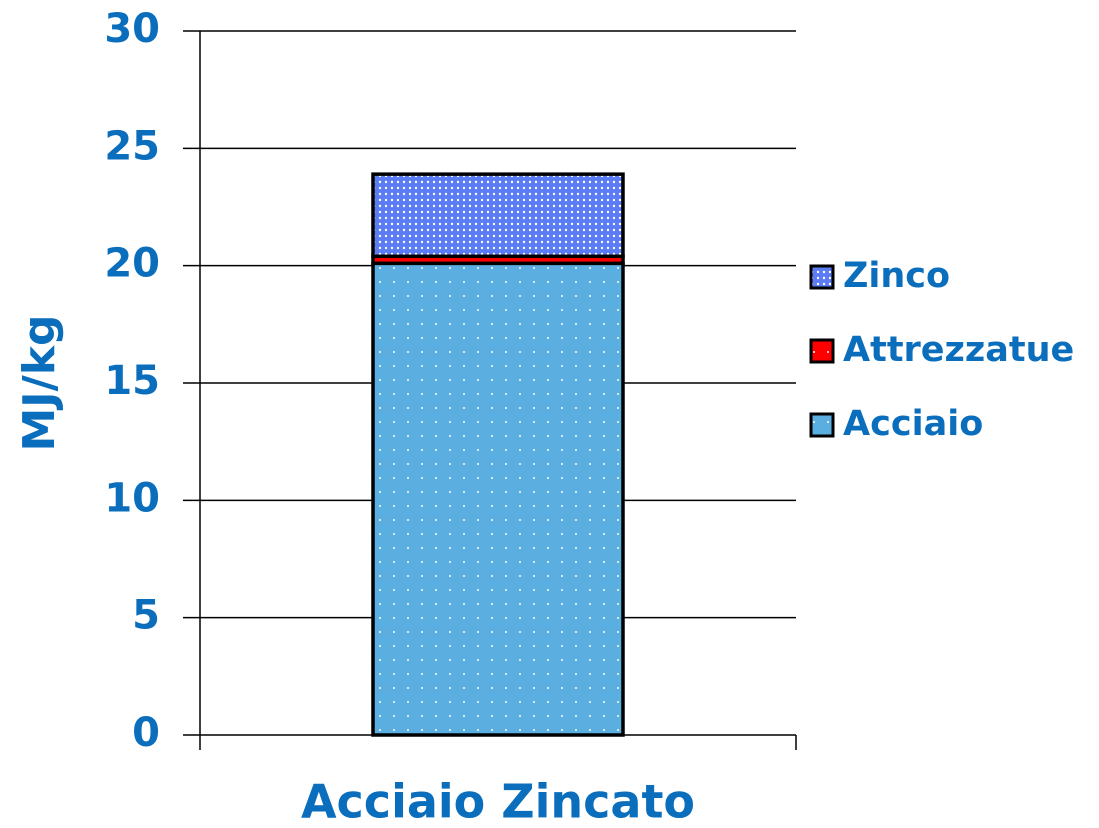  What do you see at coordinates (498, 801) in the screenshot?
I see `x-tick-label: Acciaio Zincato` at bounding box center [498, 801].